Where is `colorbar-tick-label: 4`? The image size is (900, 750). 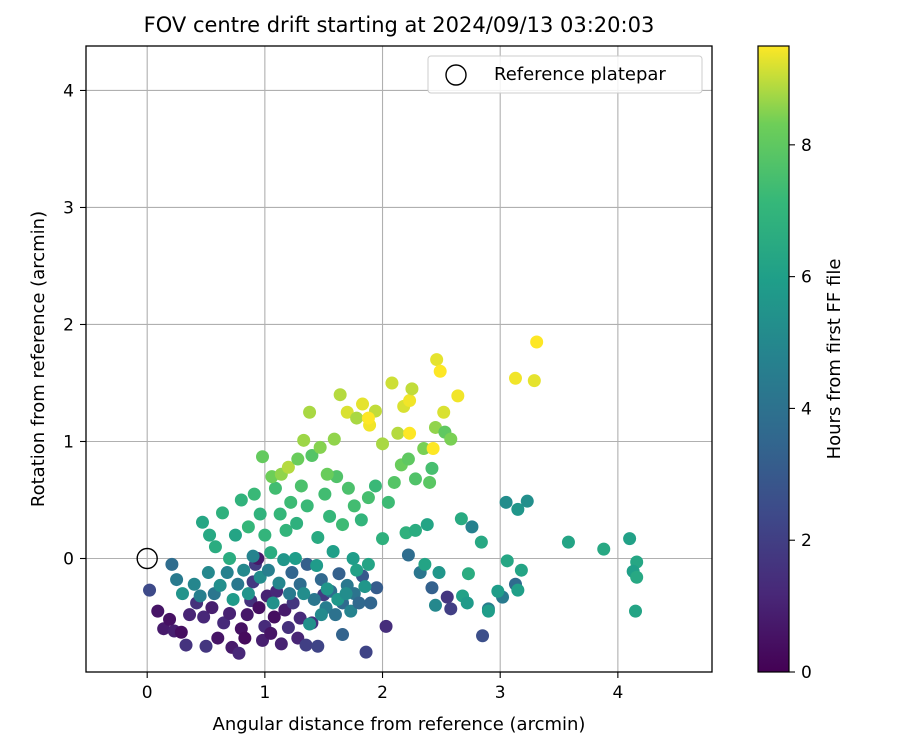
colorbar-tick-label: 4 is located at coordinates (806, 409).